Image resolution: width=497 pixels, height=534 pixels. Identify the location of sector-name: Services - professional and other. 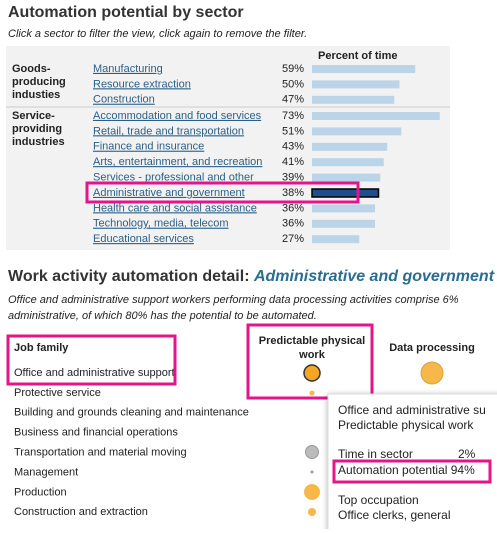
(173, 178).